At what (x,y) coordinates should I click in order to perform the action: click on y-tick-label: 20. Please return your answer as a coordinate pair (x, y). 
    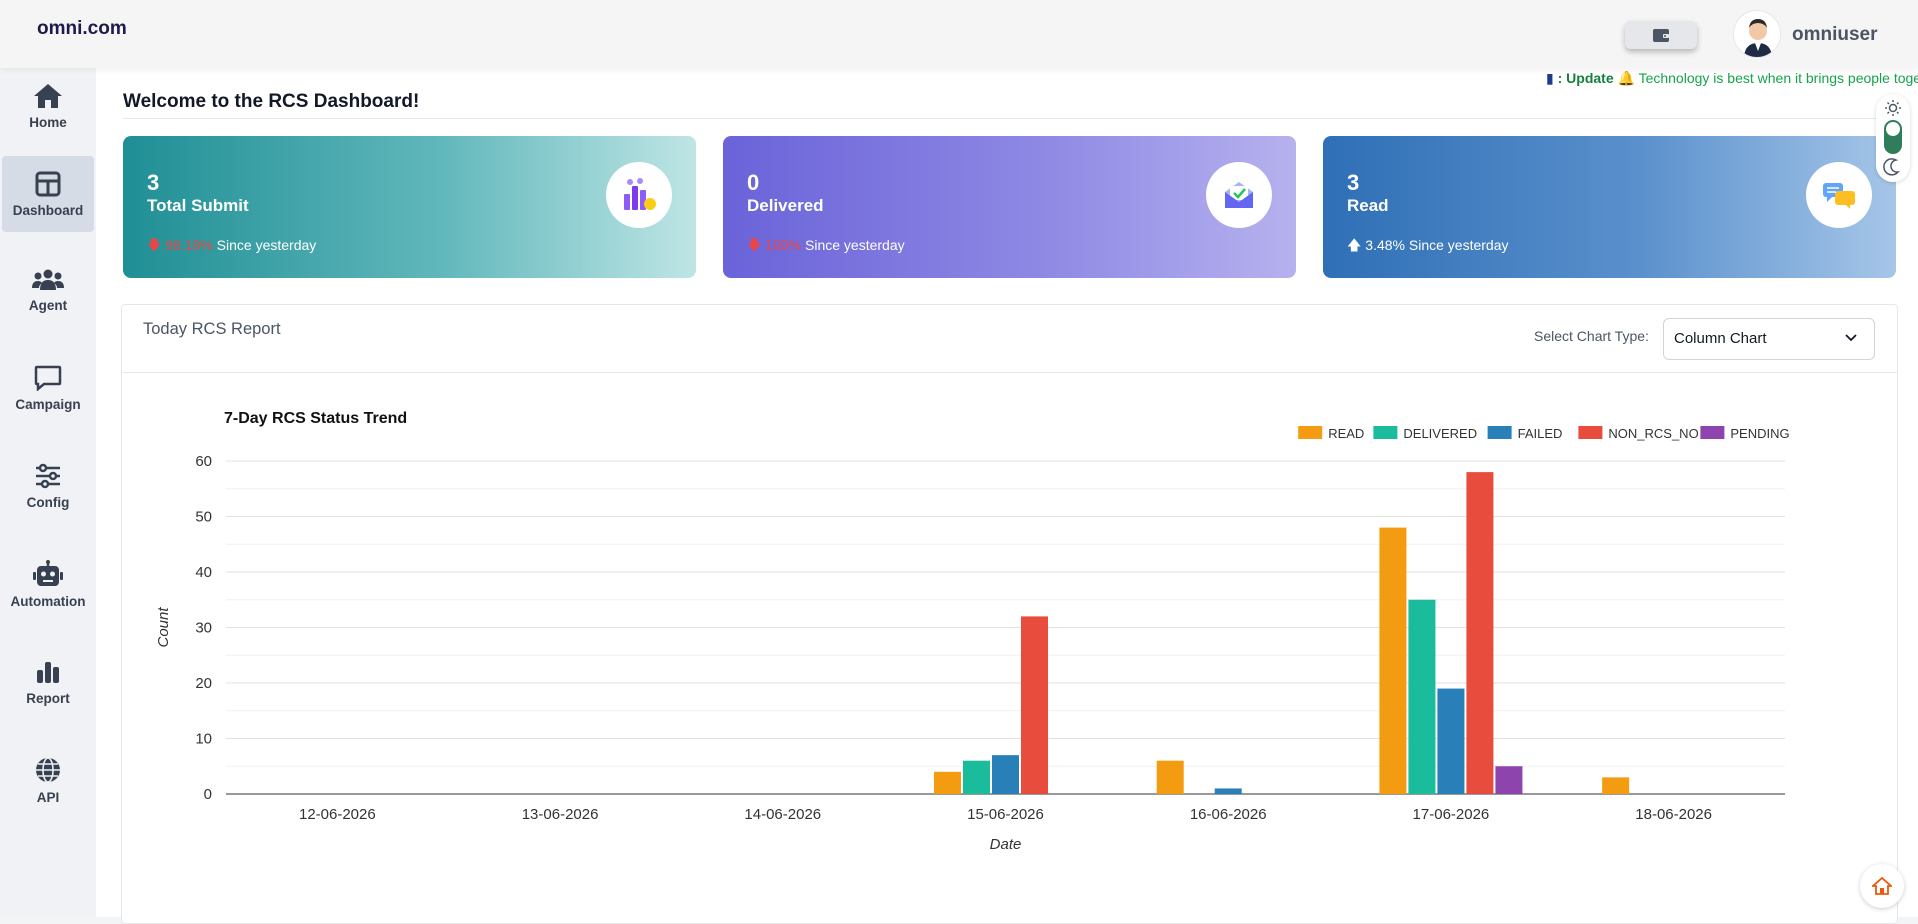
    Looking at the image, I should click on (203, 683).